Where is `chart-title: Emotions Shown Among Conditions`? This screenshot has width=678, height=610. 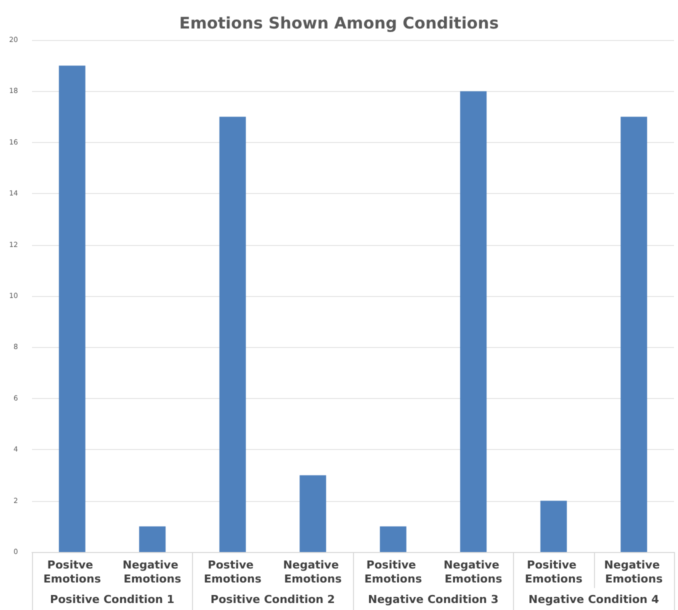
chart-title: Emotions Shown Among Conditions is located at coordinates (339, 23).